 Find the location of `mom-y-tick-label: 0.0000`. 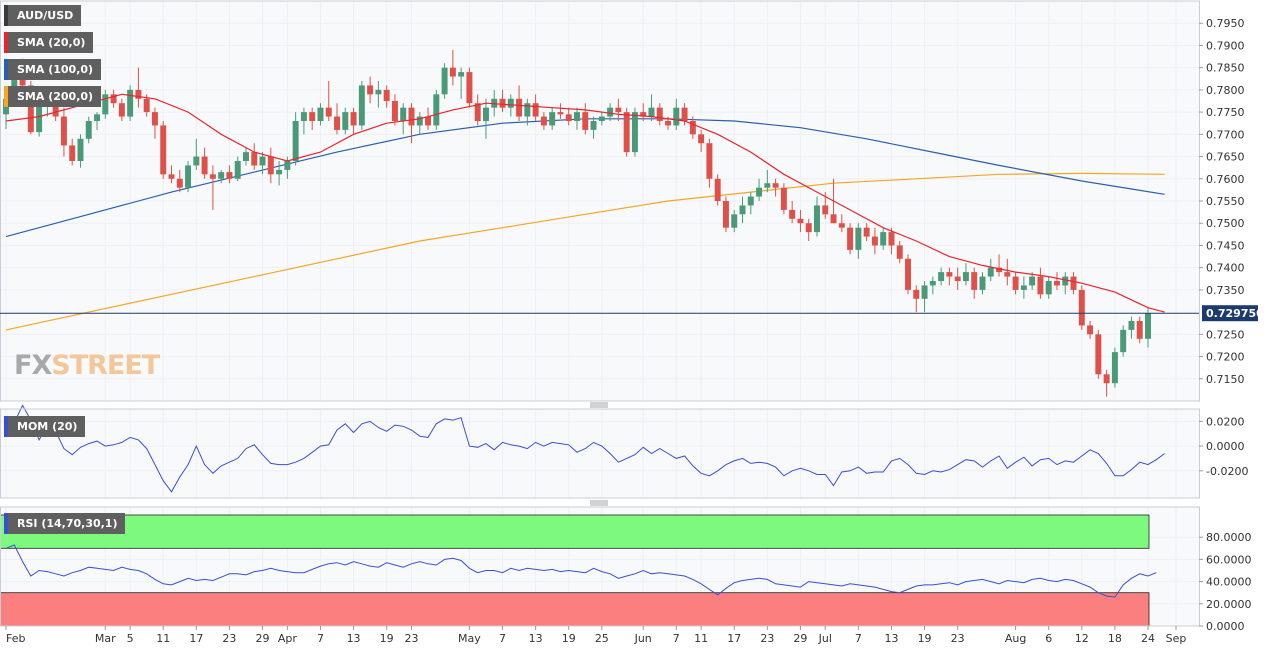

mom-y-tick-label: 0.0000 is located at coordinates (1225, 446).